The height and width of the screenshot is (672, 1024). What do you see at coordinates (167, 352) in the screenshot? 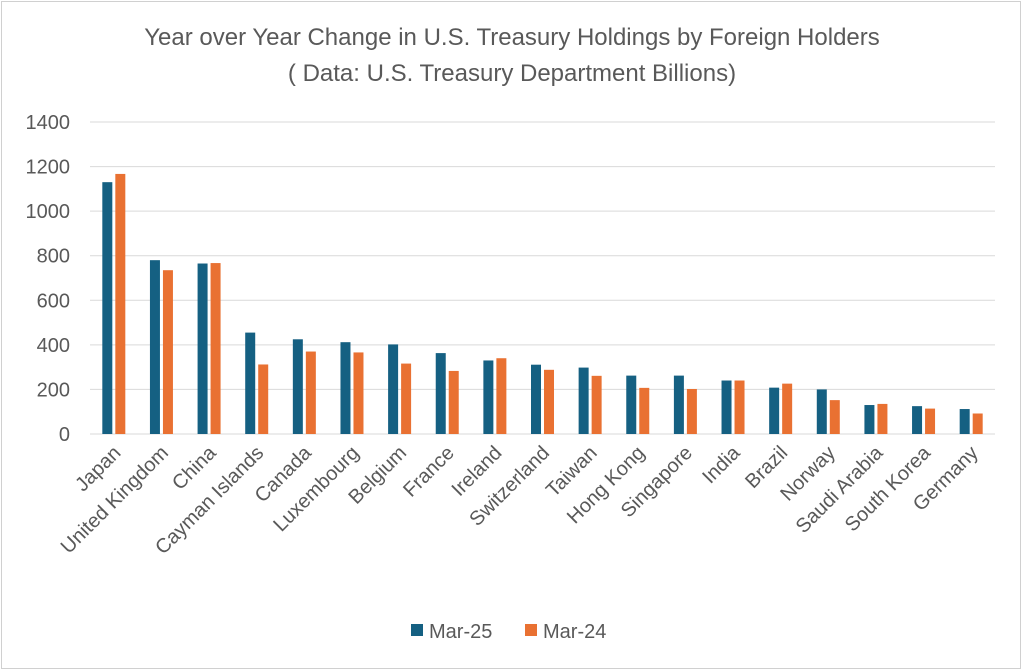
I see `bar-mar-24-united-kingdom` at bounding box center [167, 352].